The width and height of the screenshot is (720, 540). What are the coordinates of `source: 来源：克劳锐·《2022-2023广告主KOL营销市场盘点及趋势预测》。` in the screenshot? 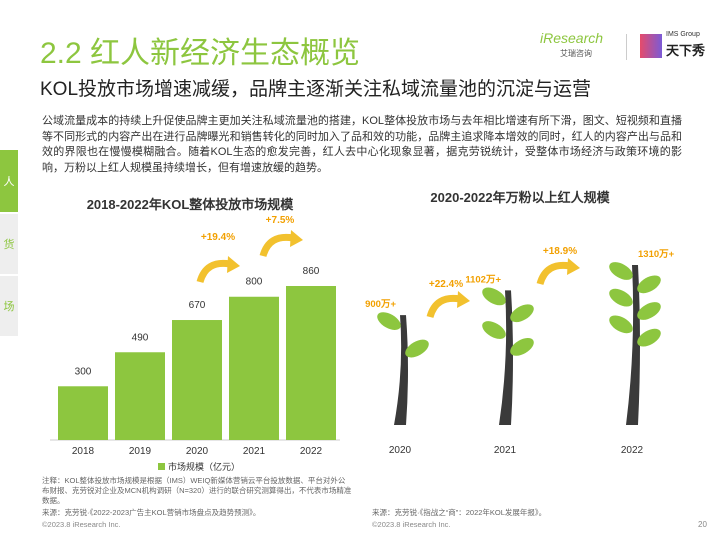 It's located at (151, 512).